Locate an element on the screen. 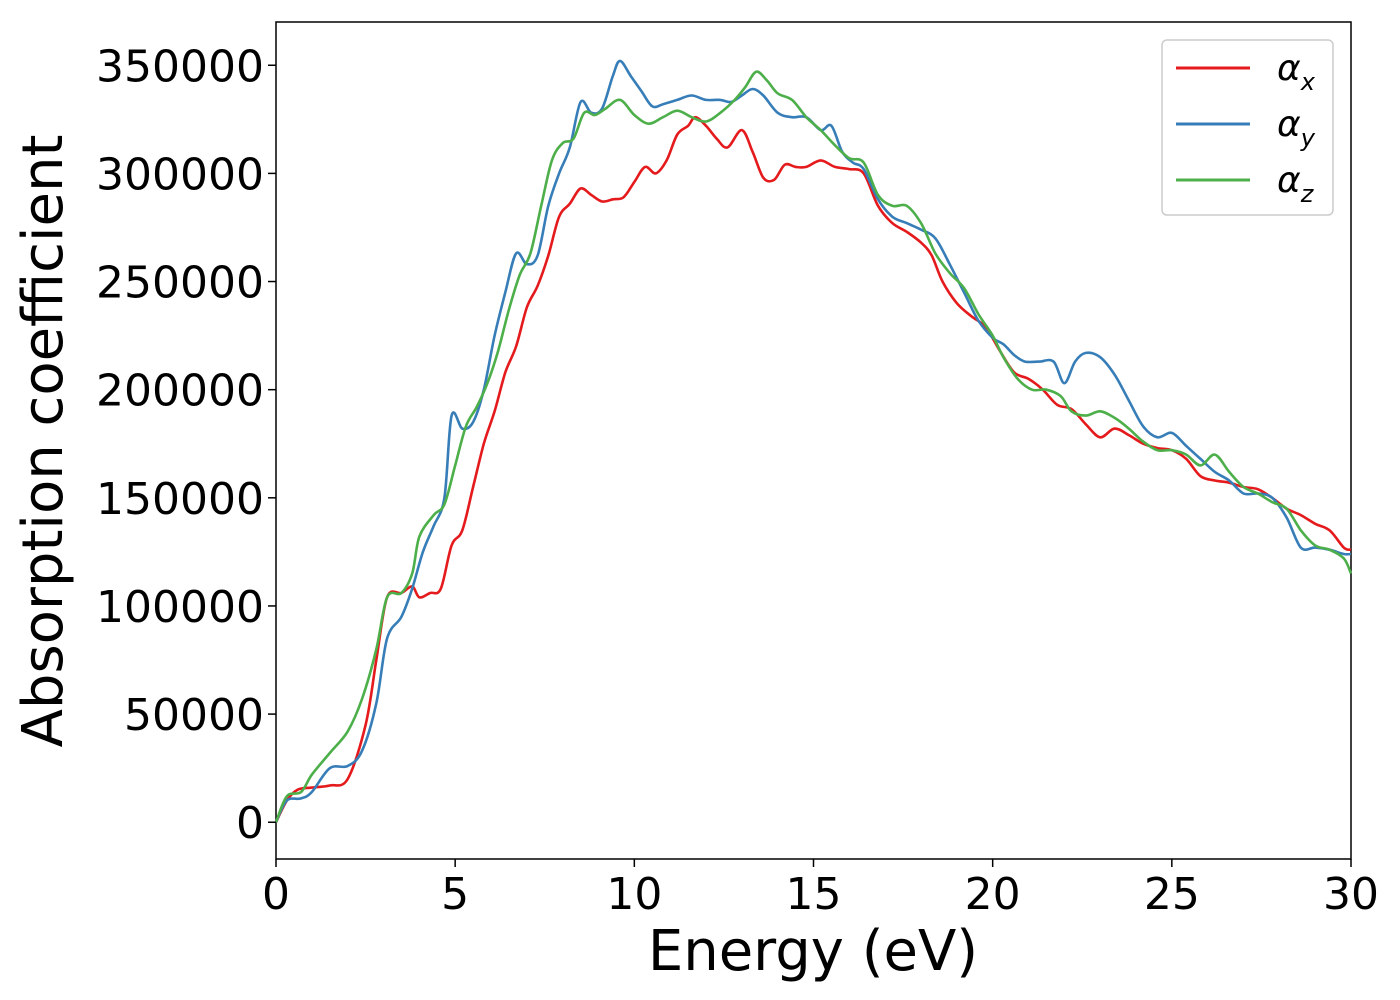 This screenshot has width=1400, height=1000. legend-label-alpha-z: αz is located at coordinates (1296, 184).